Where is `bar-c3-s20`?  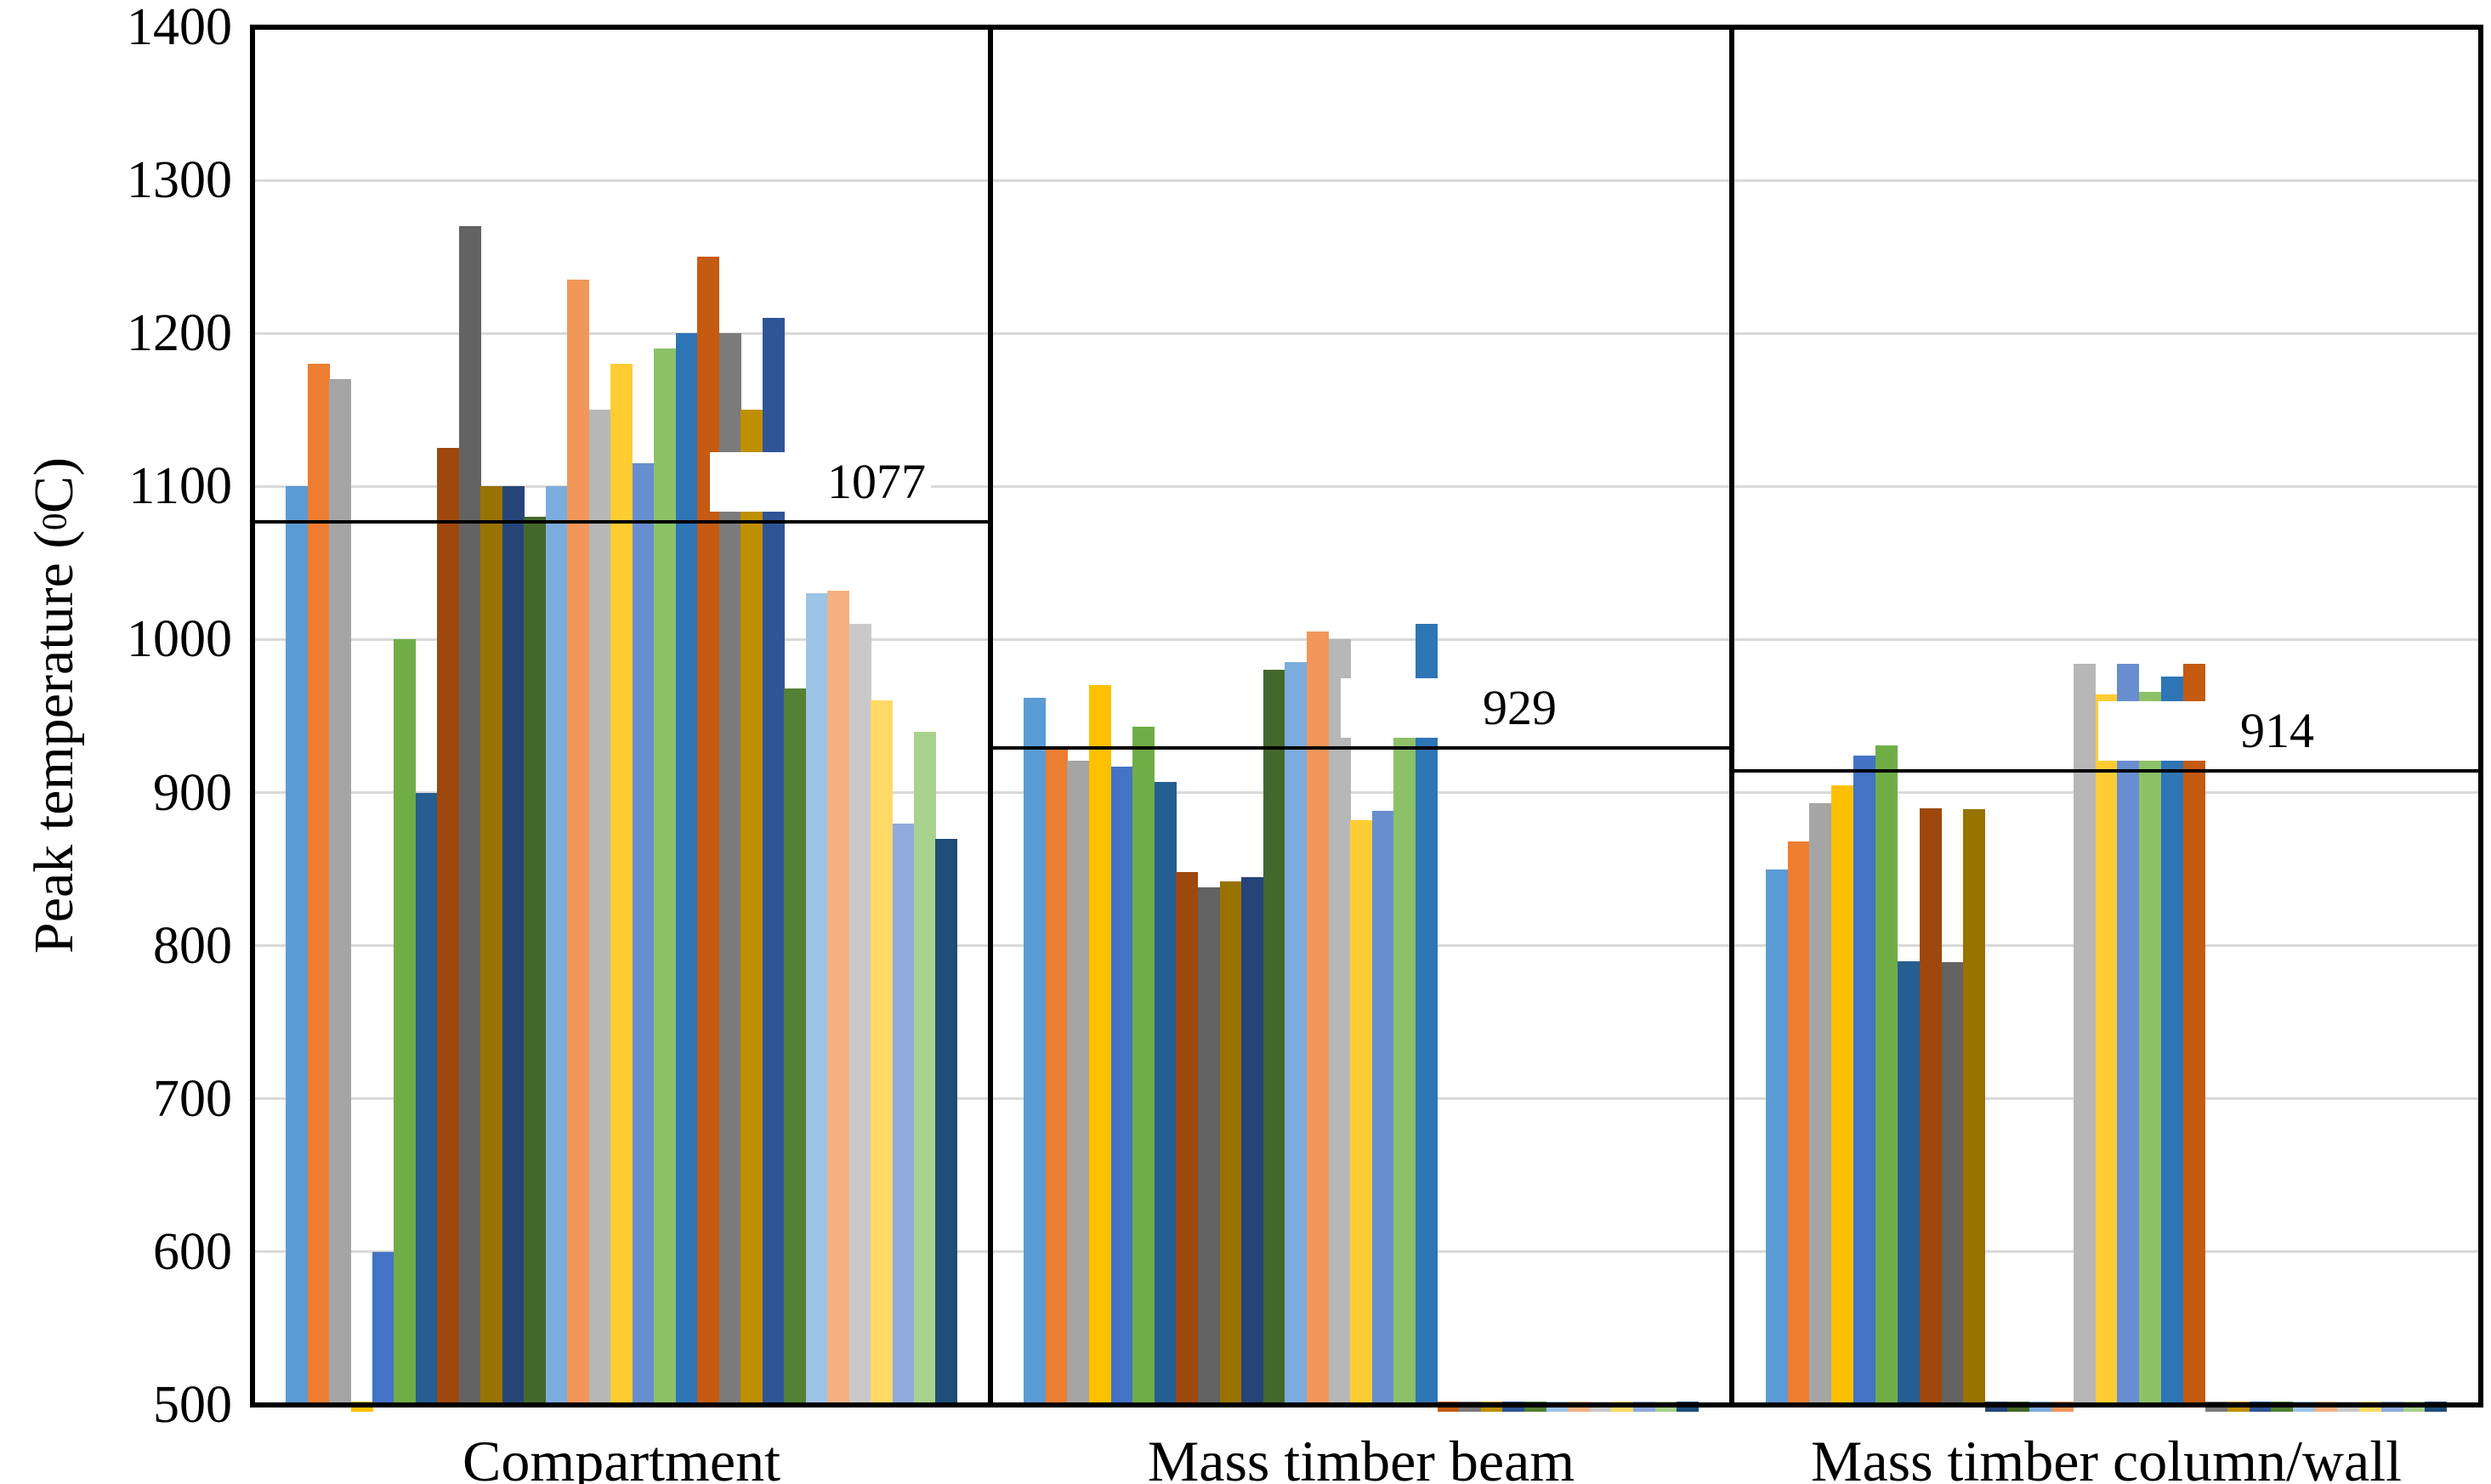 bar-c3-s20 is located at coordinates (2194, 1034).